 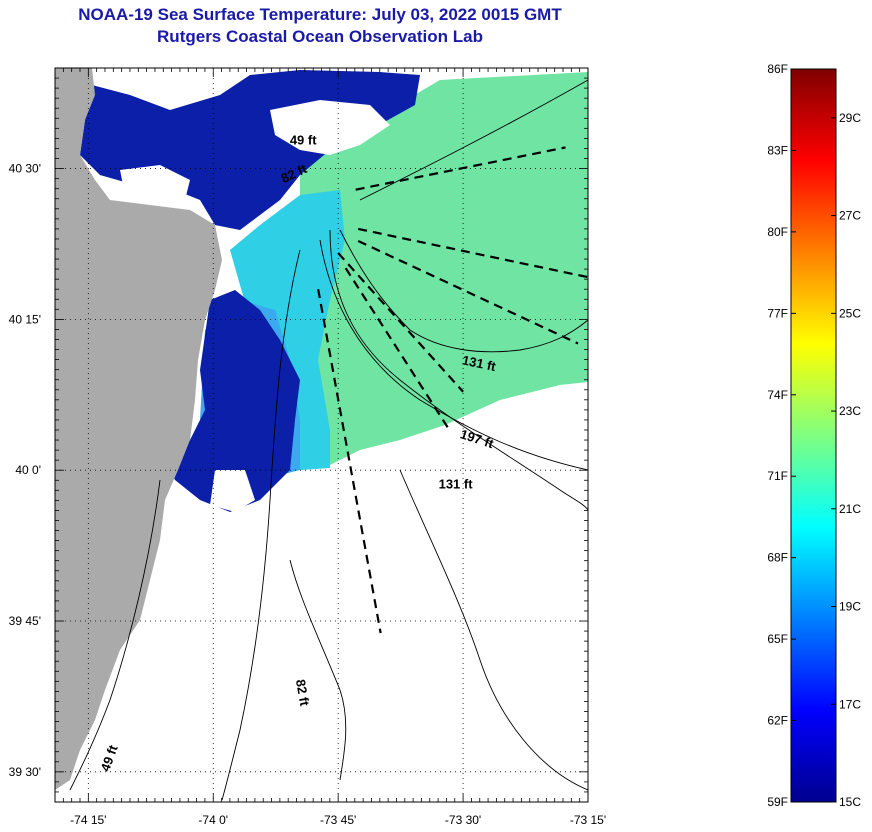 I want to click on contour-line-shallow, so click(x=115, y=635).